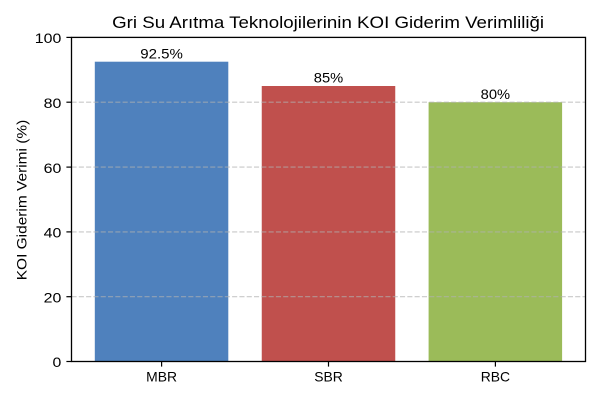  Describe the element at coordinates (53, 233) in the screenshot. I see `svg-text: 40` at that location.